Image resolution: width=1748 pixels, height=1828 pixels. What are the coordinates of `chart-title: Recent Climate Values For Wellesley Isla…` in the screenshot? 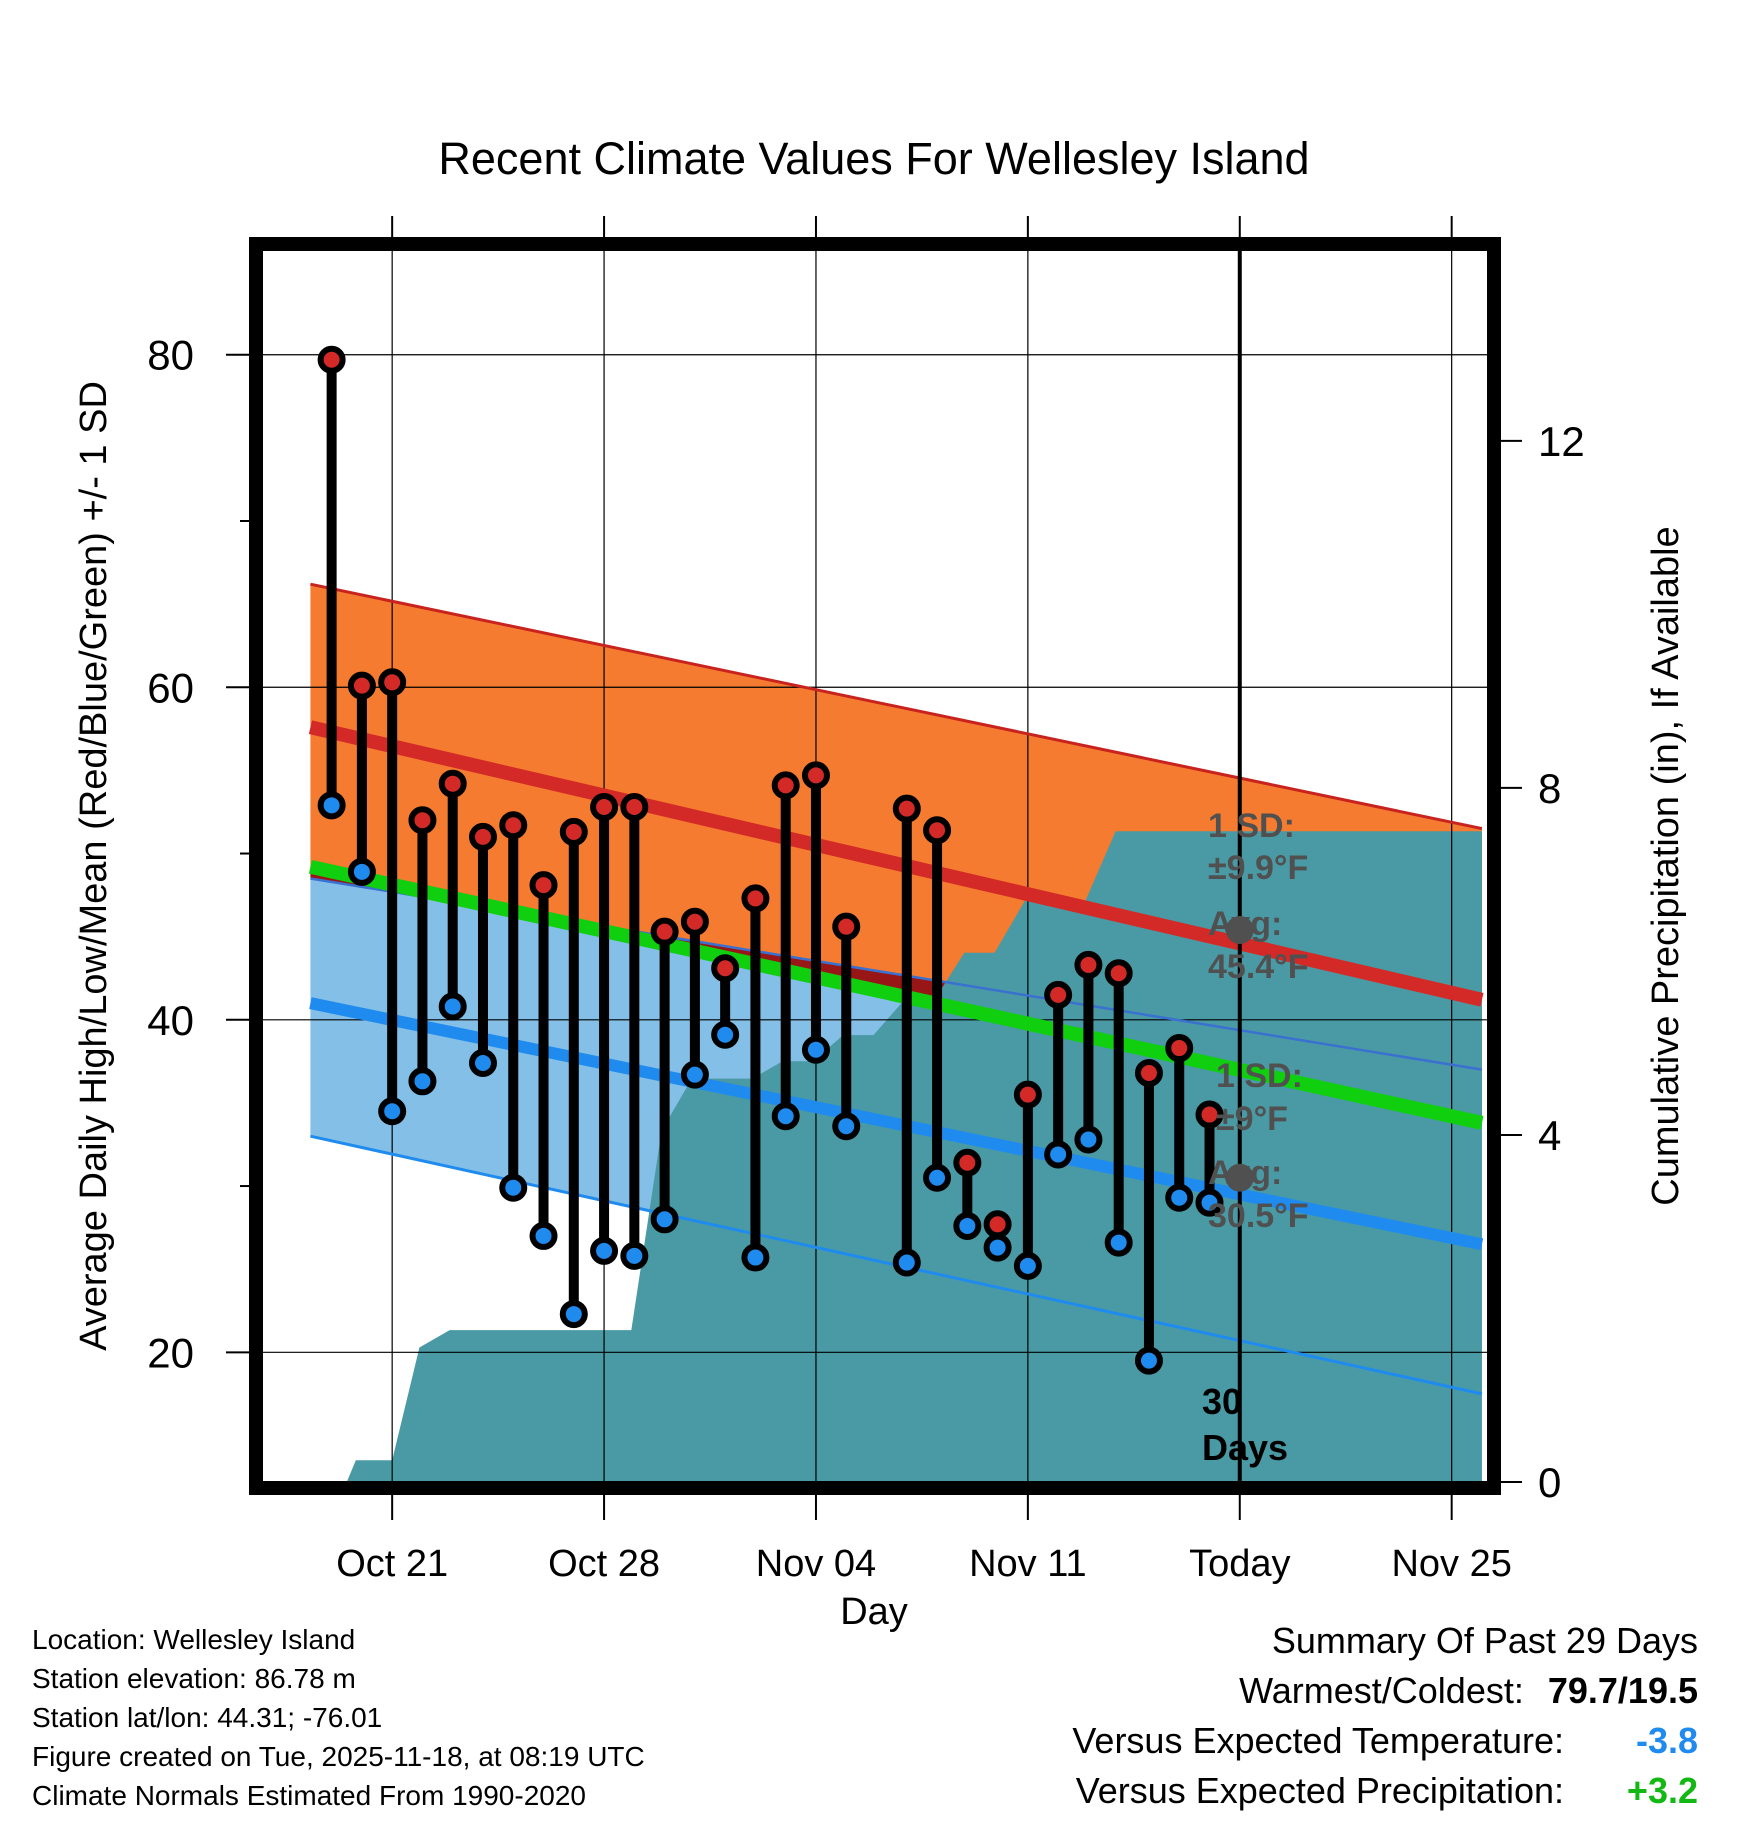 It's located at (873, 158).